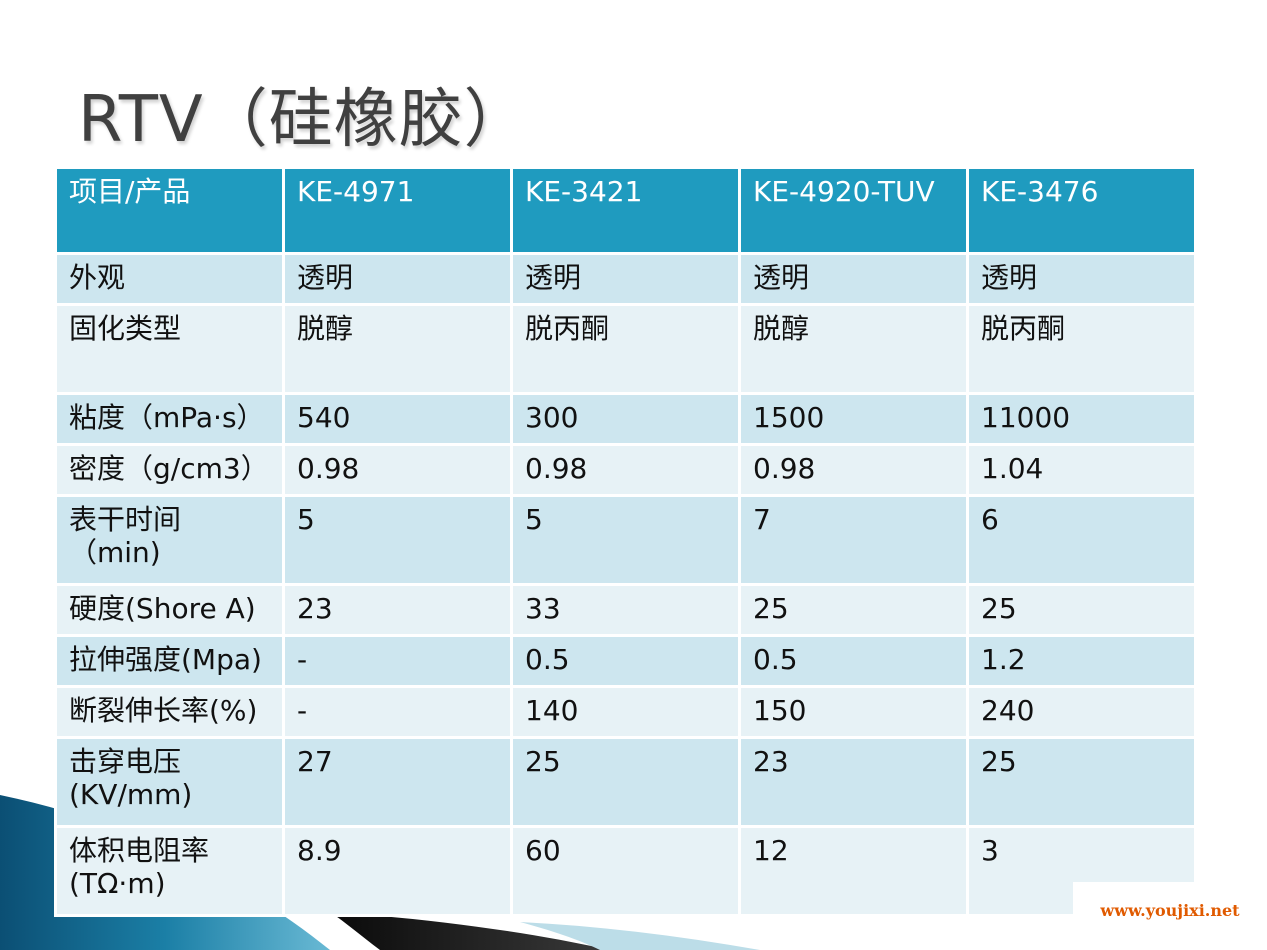 This screenshot has width=1267, height=950. Describe the element at coordinates (169, 540) in the screenshot. I see `table-cell: 表干时间（min)` at that location.